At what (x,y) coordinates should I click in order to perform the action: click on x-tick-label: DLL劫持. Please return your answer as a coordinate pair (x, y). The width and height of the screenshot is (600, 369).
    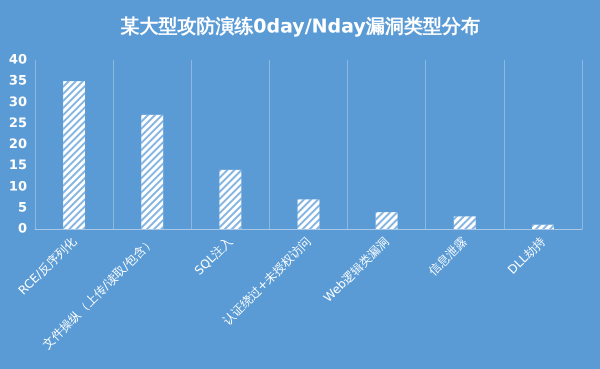
    Looking at the image, I should click on (526, 255).